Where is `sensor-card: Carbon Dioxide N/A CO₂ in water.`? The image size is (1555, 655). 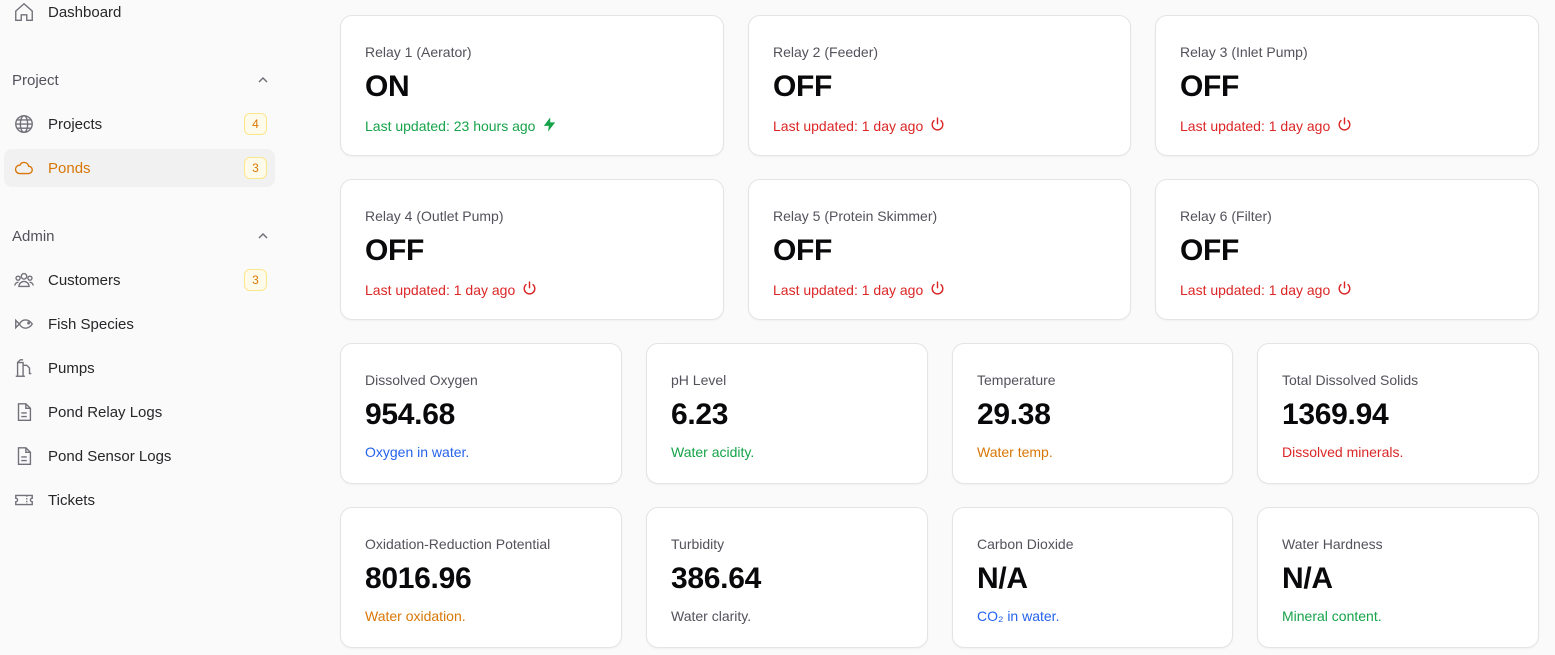 sensor-card: Carbon Dioxide N/A CO₂ in water. is located at coordinates (1092, 577).